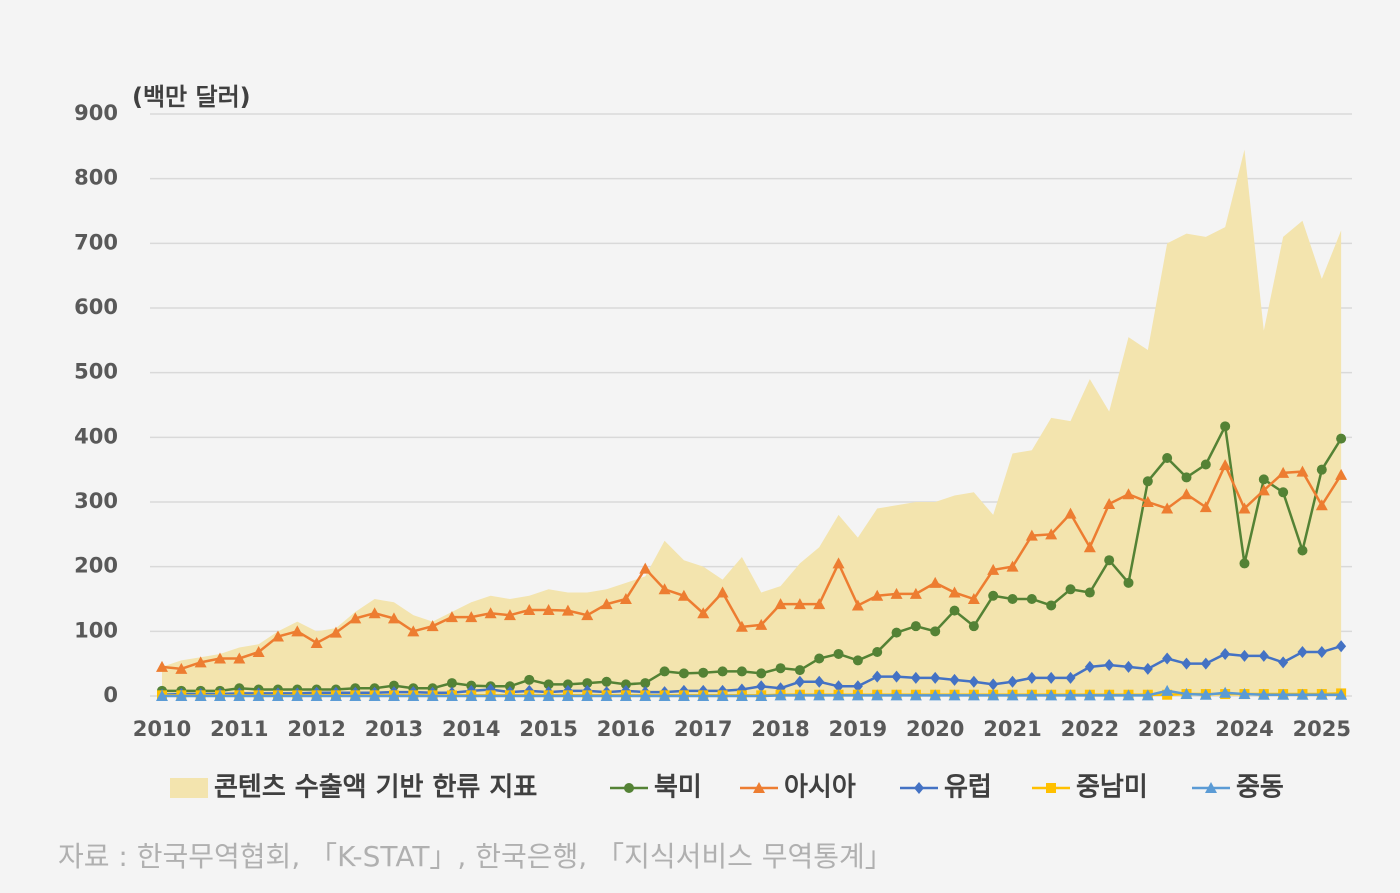 The image size is (1400, 893). What do you see at coordinates (96, 501) in the screenshot?
I see `y-tick-label: 300` at bounding box center [96, 501].